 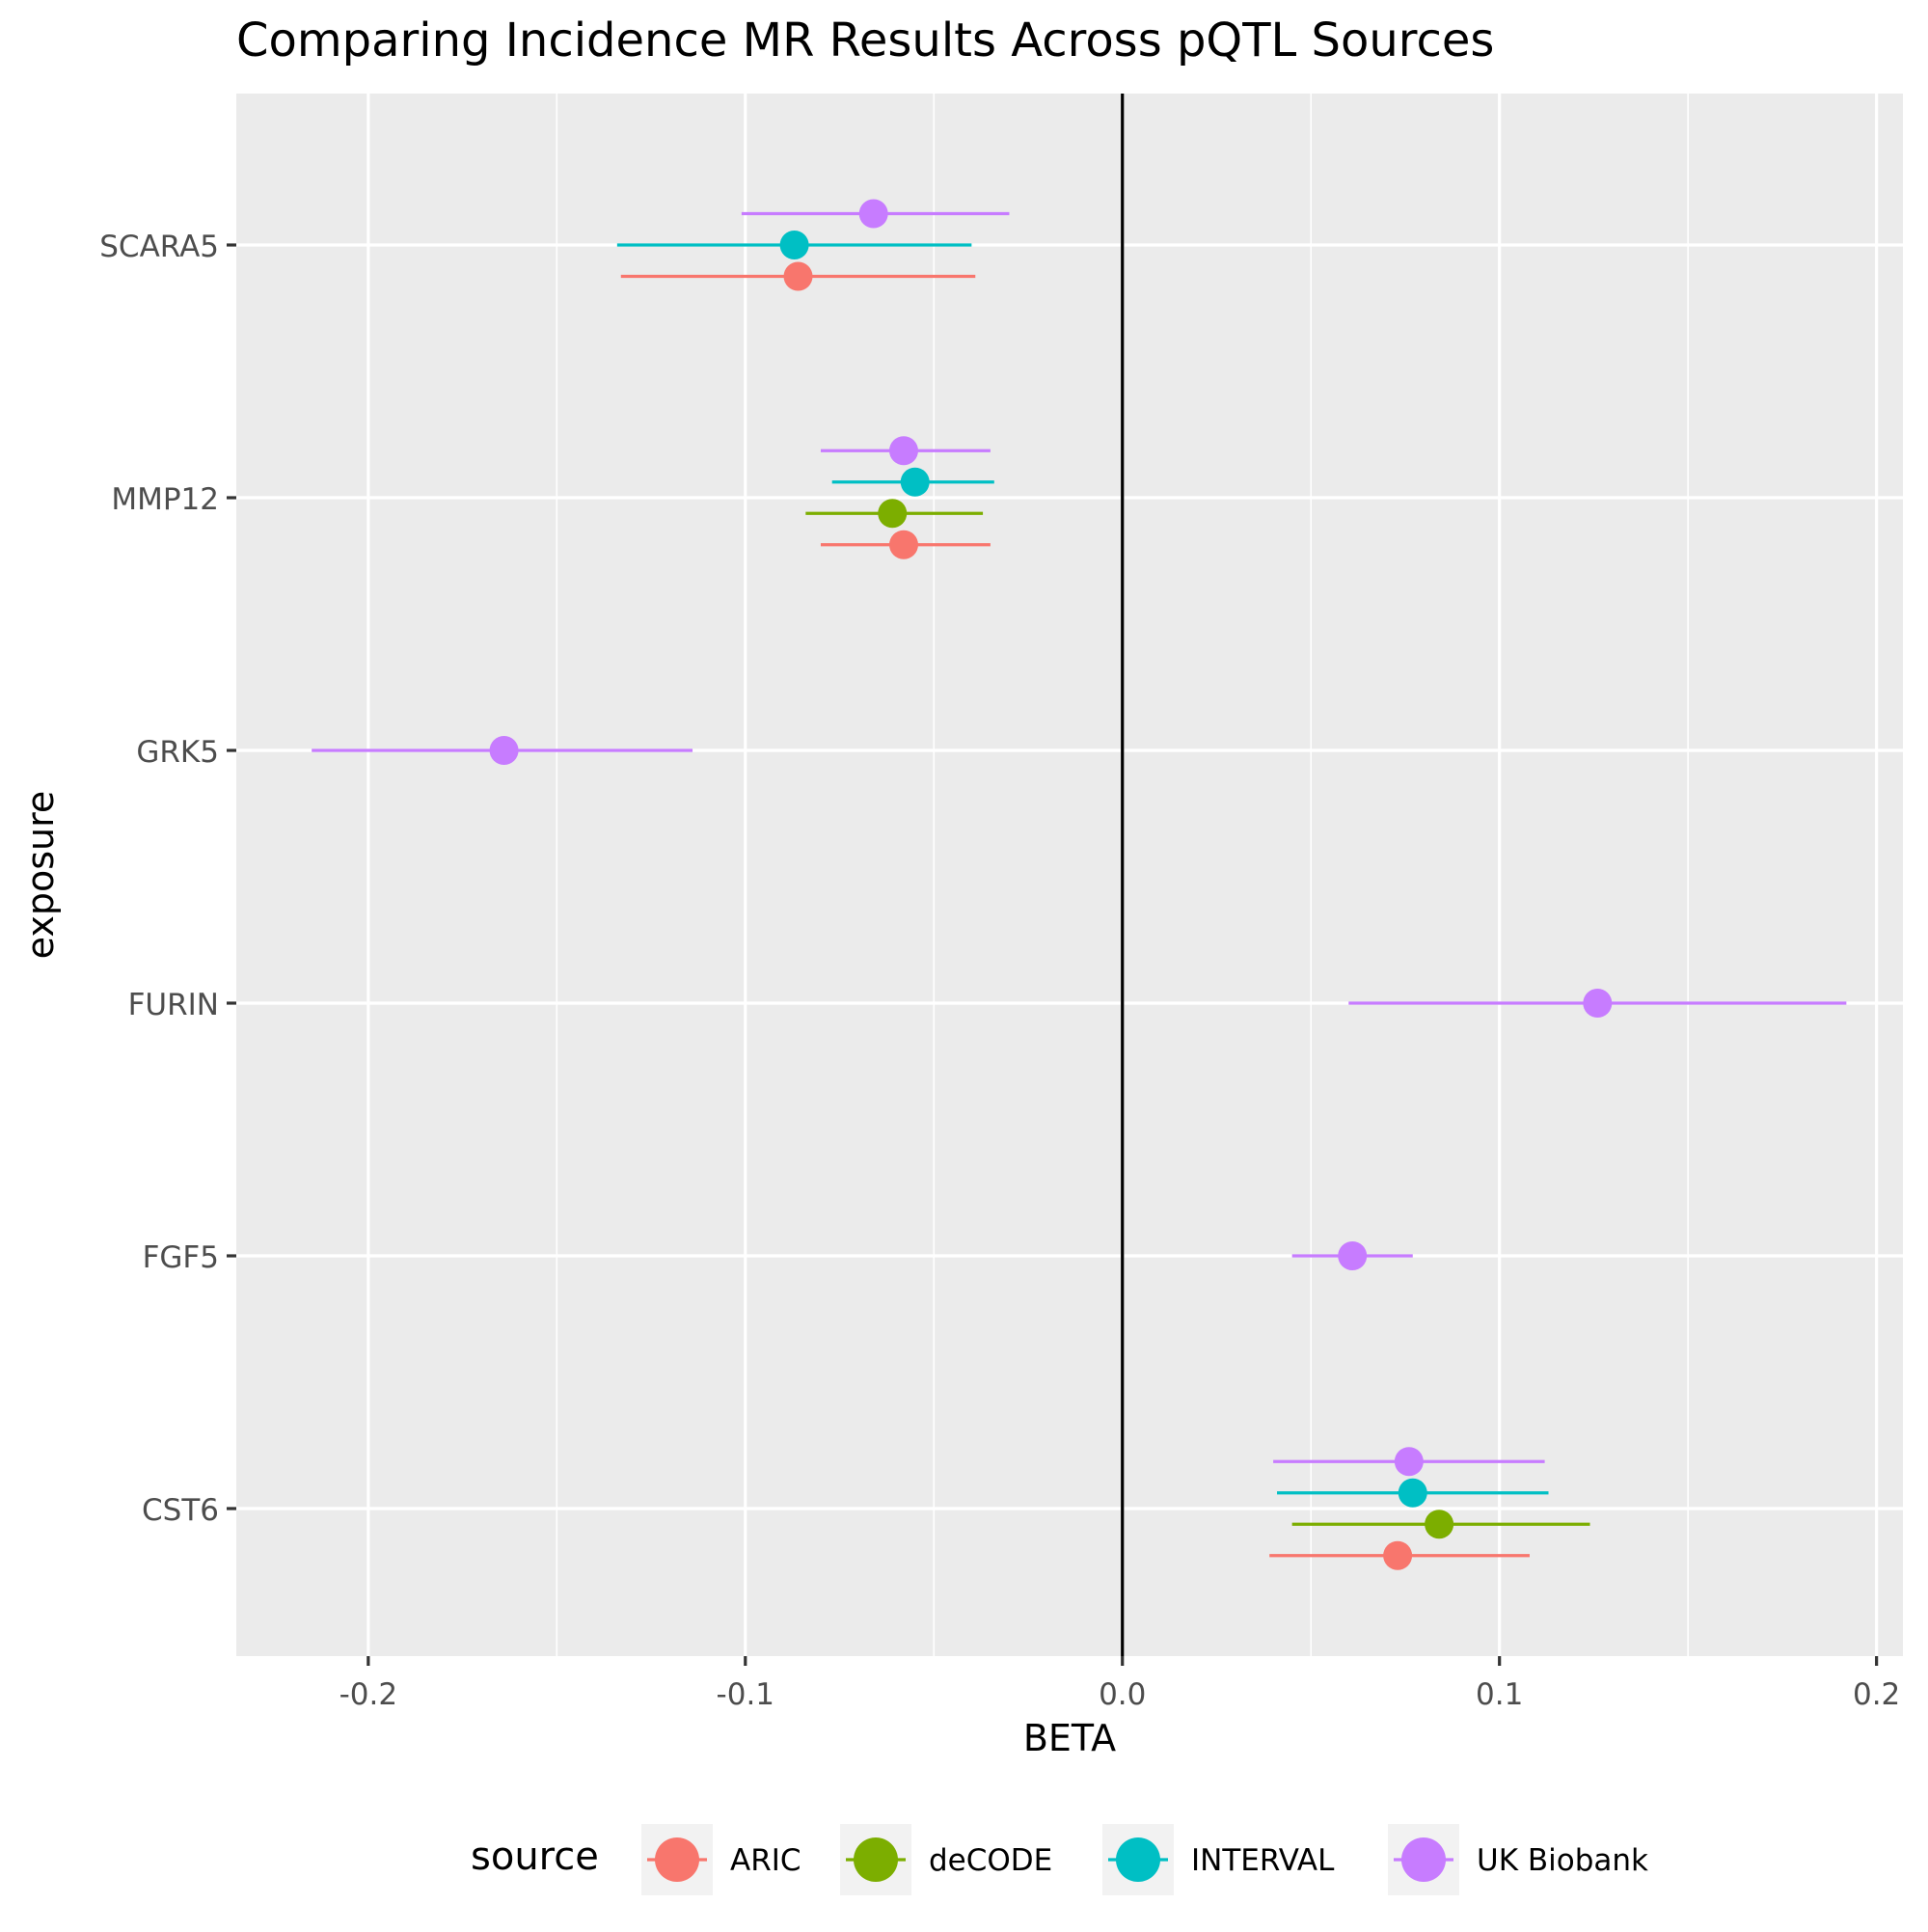 I want to click on legend: source ARIC deCODE INTERVAL UK Biobank, so click(x=1059, y=1859).